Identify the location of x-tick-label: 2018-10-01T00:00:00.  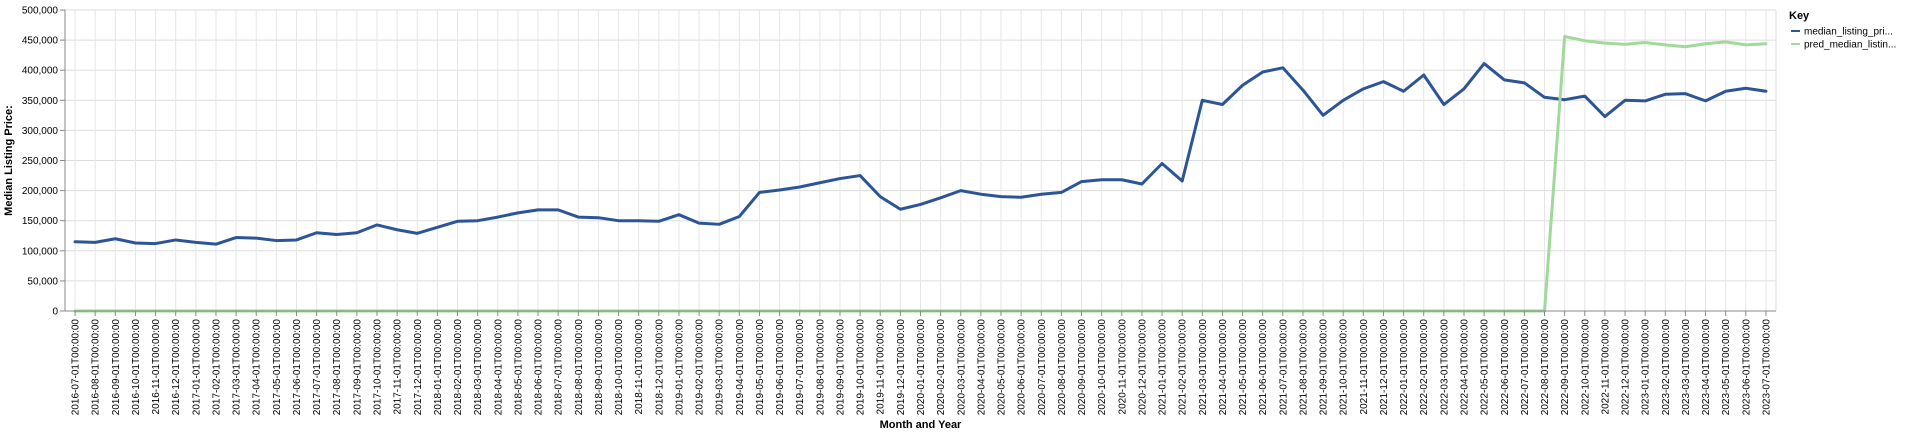
(619, 367).